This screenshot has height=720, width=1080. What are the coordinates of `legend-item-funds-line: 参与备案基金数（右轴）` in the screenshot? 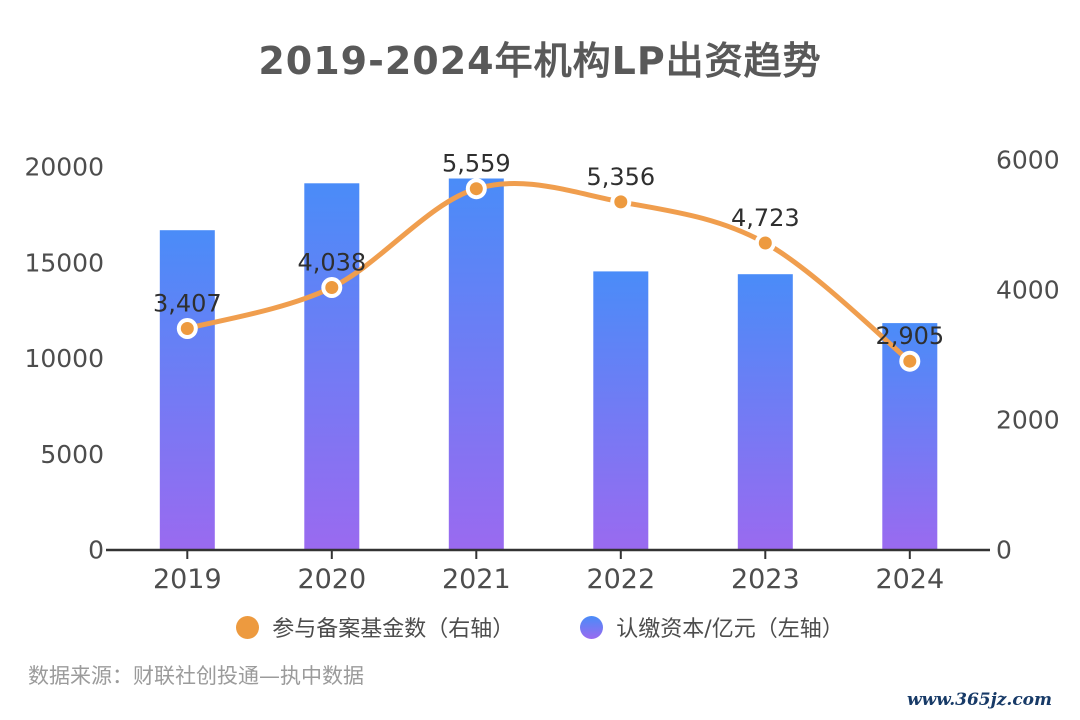 It's located at (375, 627).